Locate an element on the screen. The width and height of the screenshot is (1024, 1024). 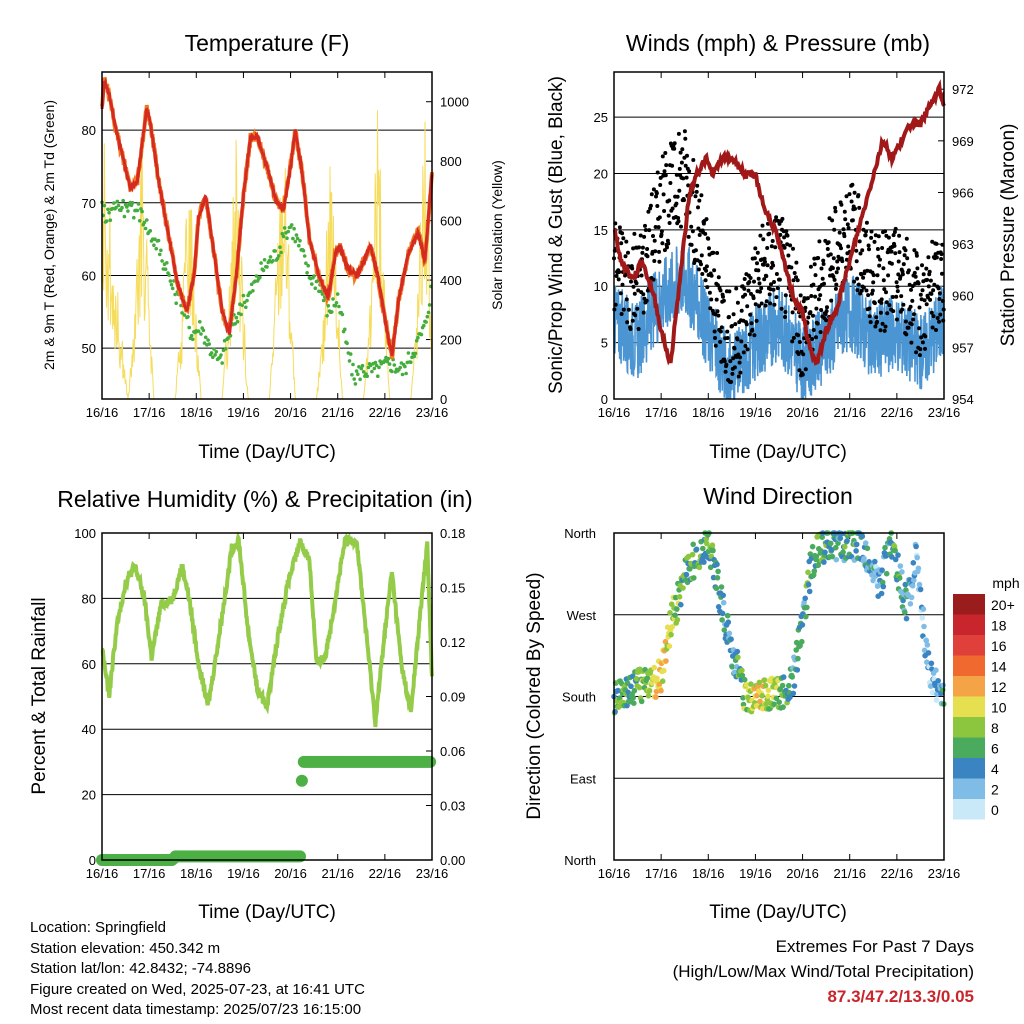
x-tick-label: 22/16 is located at coordinates (897, 873).